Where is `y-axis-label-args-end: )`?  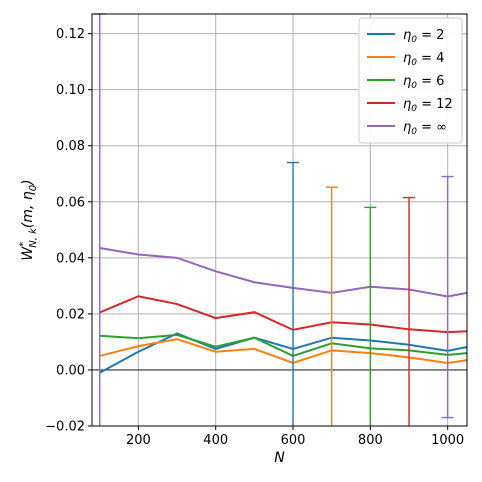 y-axis-label-args-end: ) is located at coordinates (28, 182).